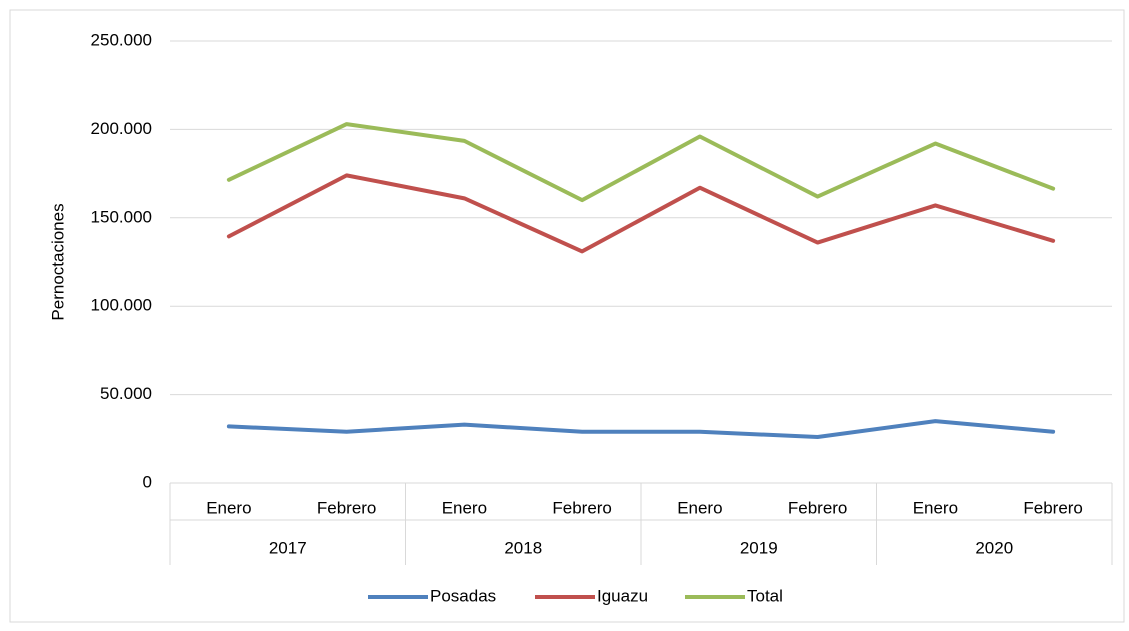  What do you see at coordinates (147, 481) in the screenshot?
I see `y-tick-label: 0` at bounding box center [147, 481].